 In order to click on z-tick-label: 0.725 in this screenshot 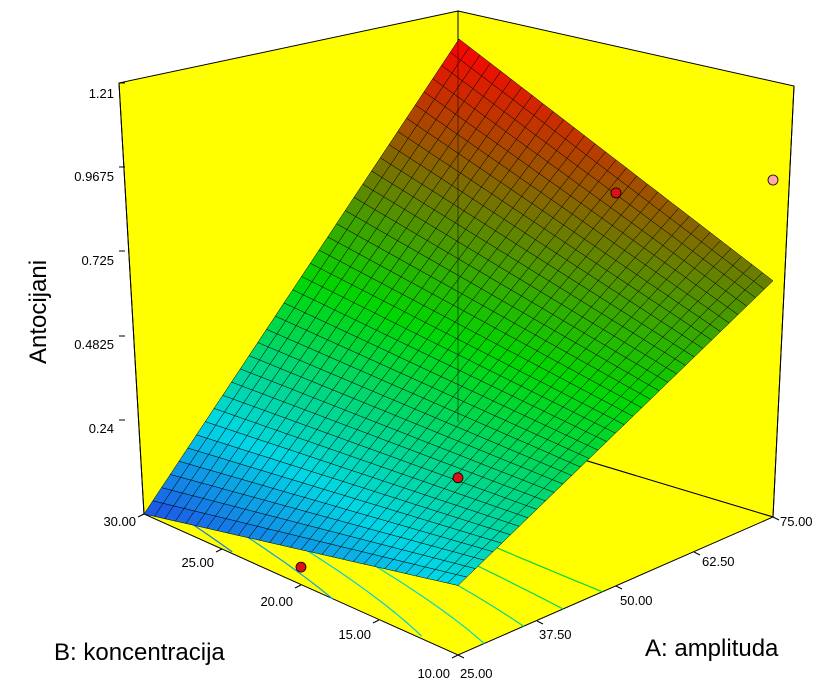, I will do `click(97, 260)`.